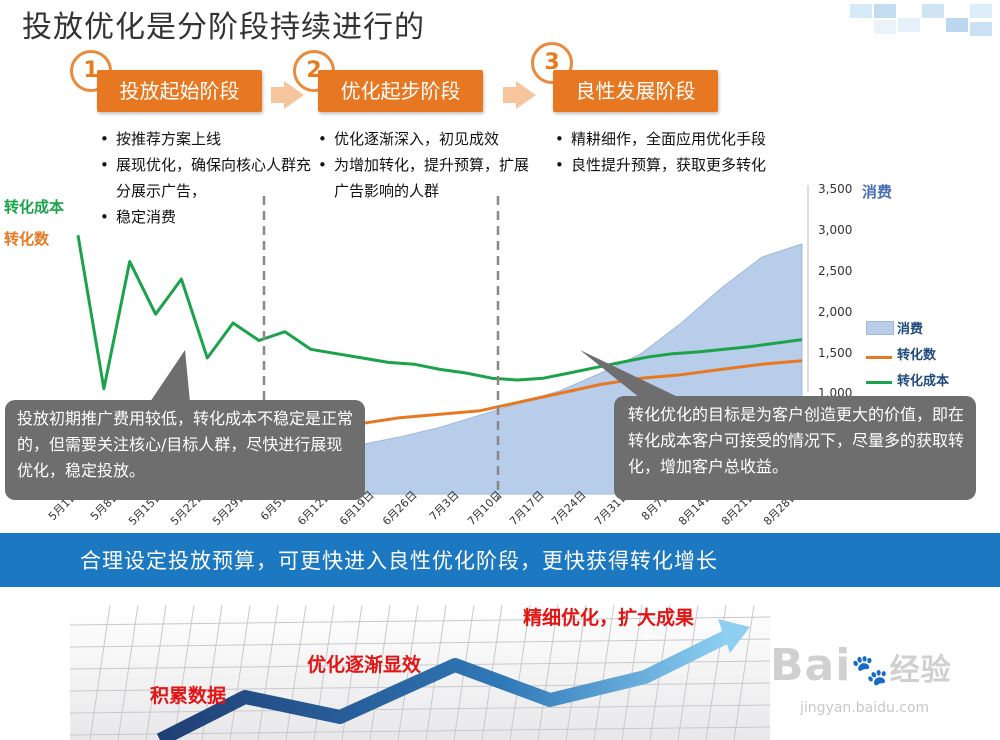 The height and width of the screenshot is (740, 1000). What do you see at coordinates (208, 217) in the screenshot?
I see `bullet-item: 稳定消费` at bounding box center [208, 217].